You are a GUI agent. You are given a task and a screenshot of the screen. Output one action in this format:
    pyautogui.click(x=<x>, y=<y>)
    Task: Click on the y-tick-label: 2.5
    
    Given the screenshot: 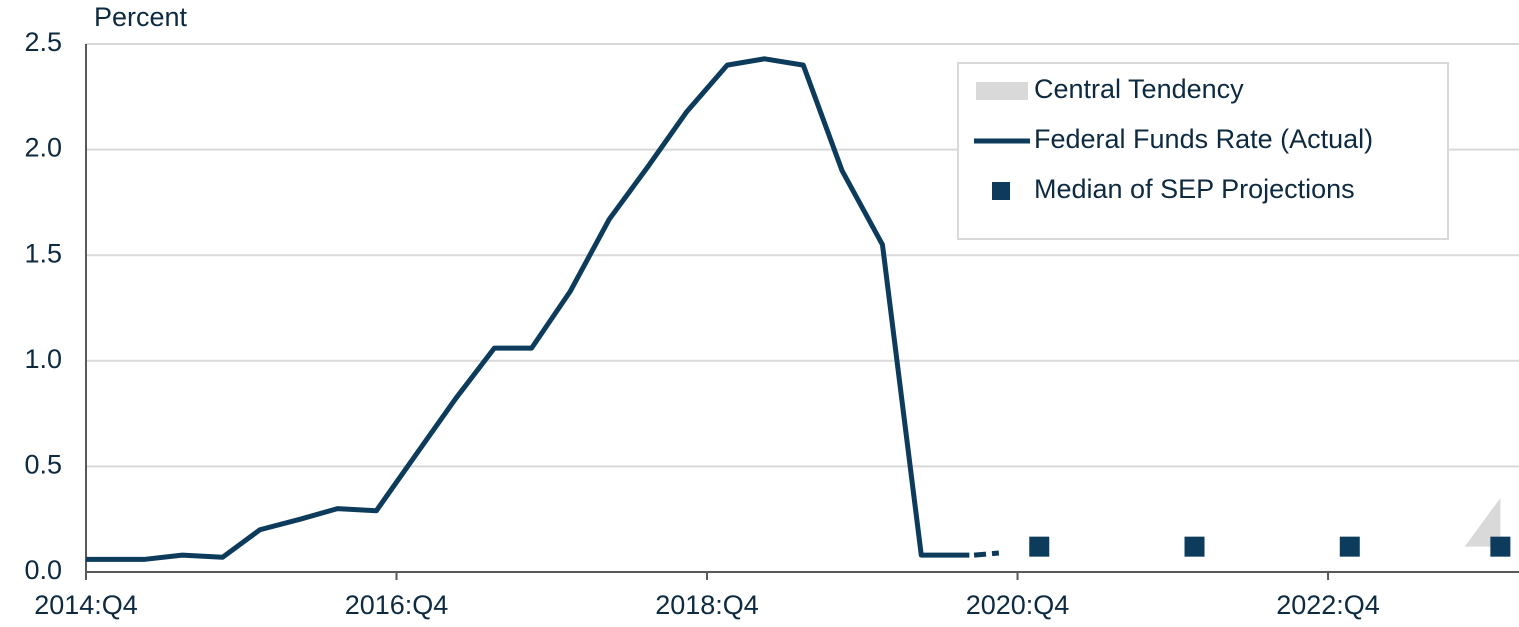 What is the action you would take?
    pyautogui.click(x=43, y=42)
    